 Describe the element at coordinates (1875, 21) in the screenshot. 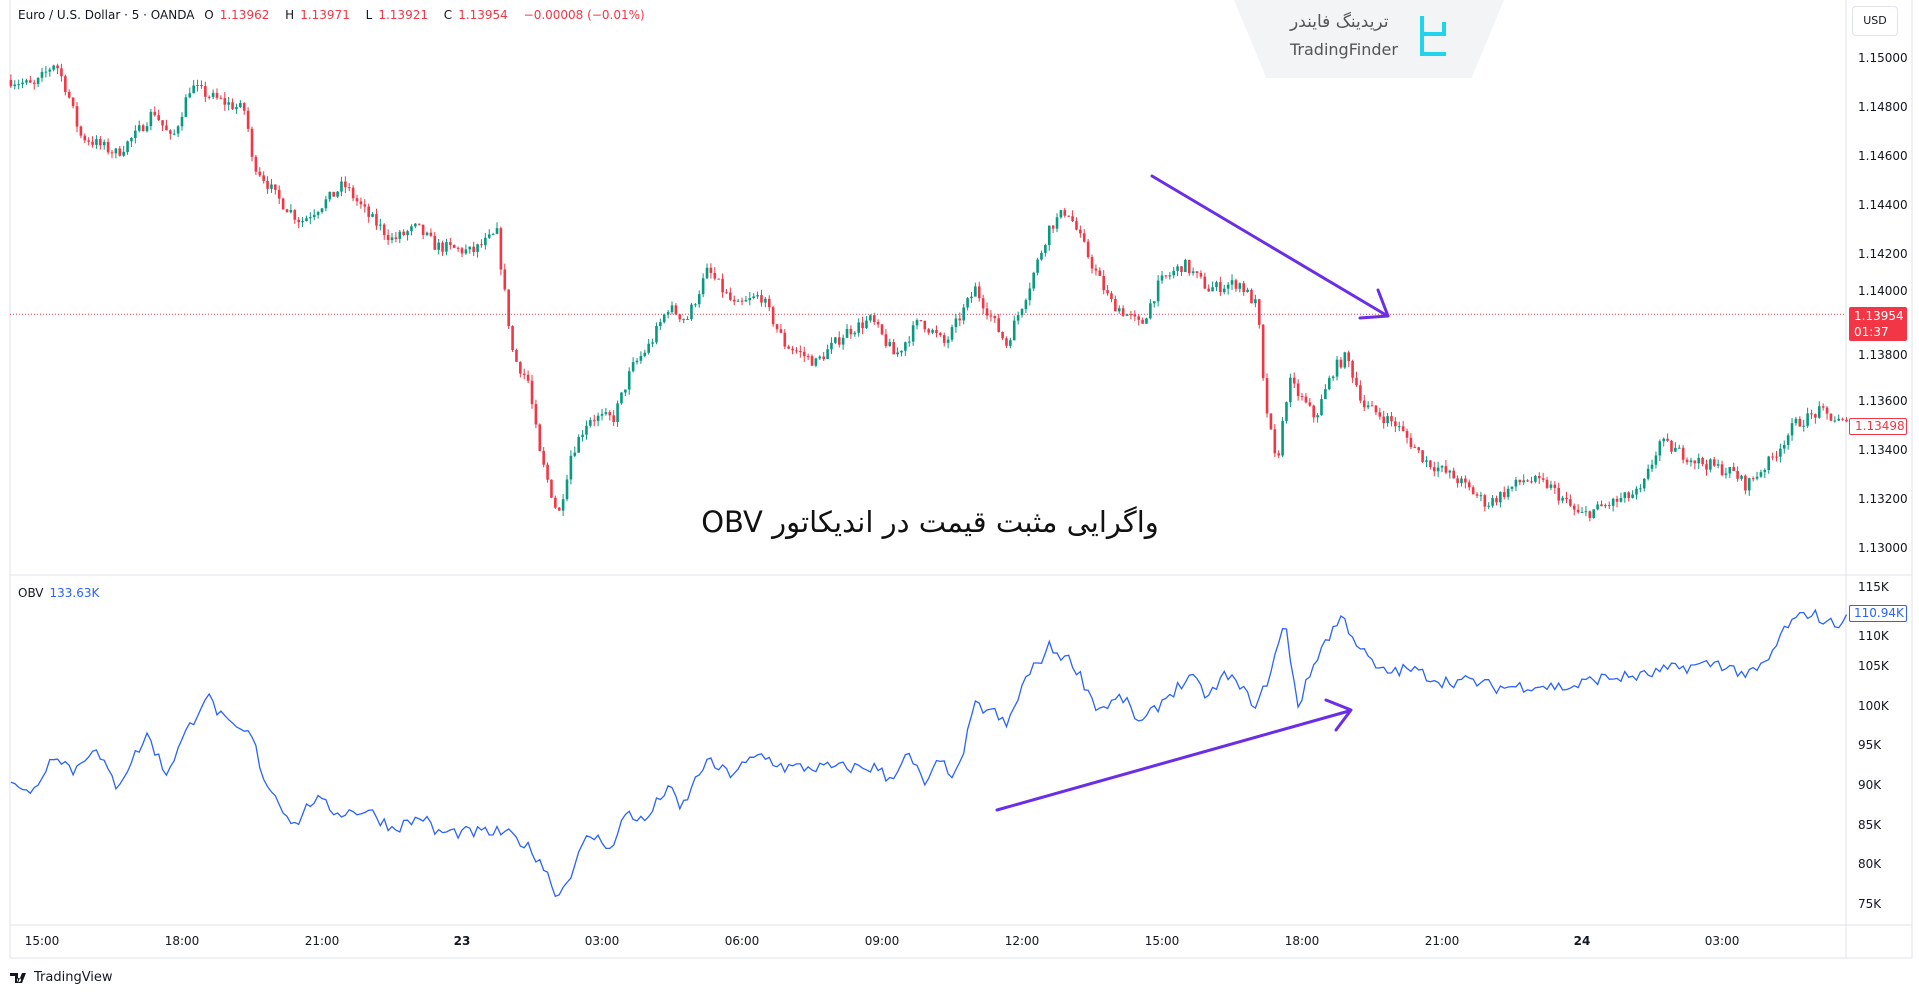

I see `currency-button: USD` at that location.